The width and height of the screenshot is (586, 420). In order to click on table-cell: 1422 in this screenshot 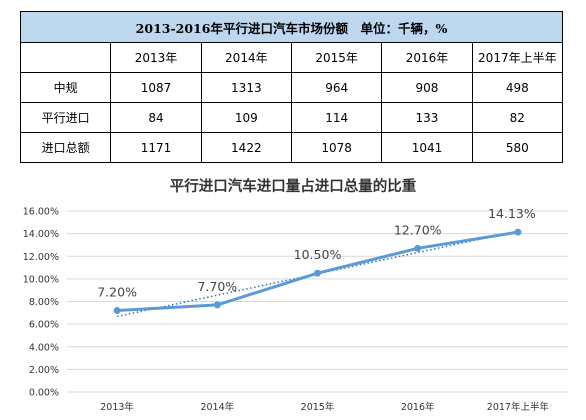, I will do `click(246, 147)`.